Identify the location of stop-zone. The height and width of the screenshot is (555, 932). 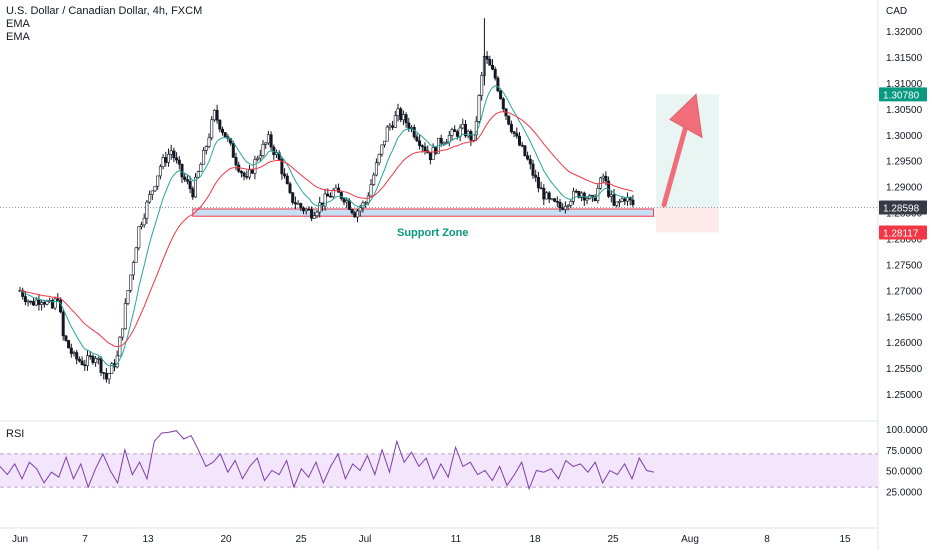
(687, 220).